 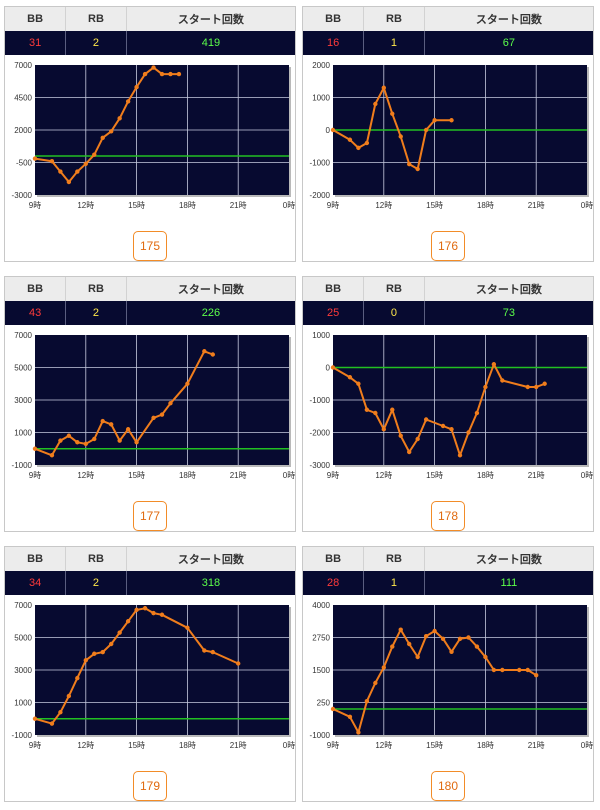 I want to click on y-tick-label: 1000, so click(x=321, y=98).